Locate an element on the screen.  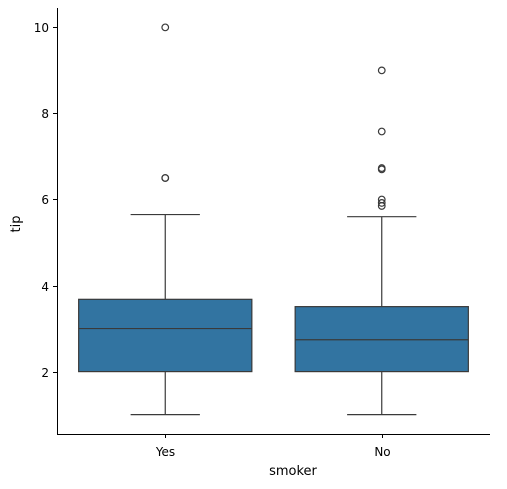
y-tick-label: 6 is located at coordinates (45, 200).